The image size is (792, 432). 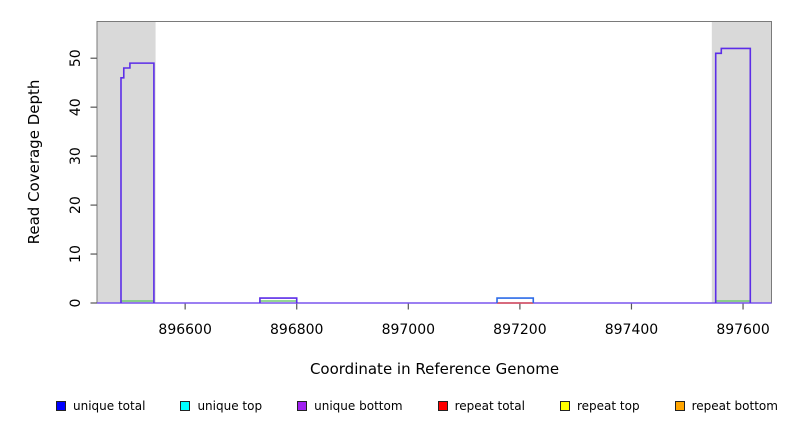 I want to click on highlight-region, so click(x=741, y=162).